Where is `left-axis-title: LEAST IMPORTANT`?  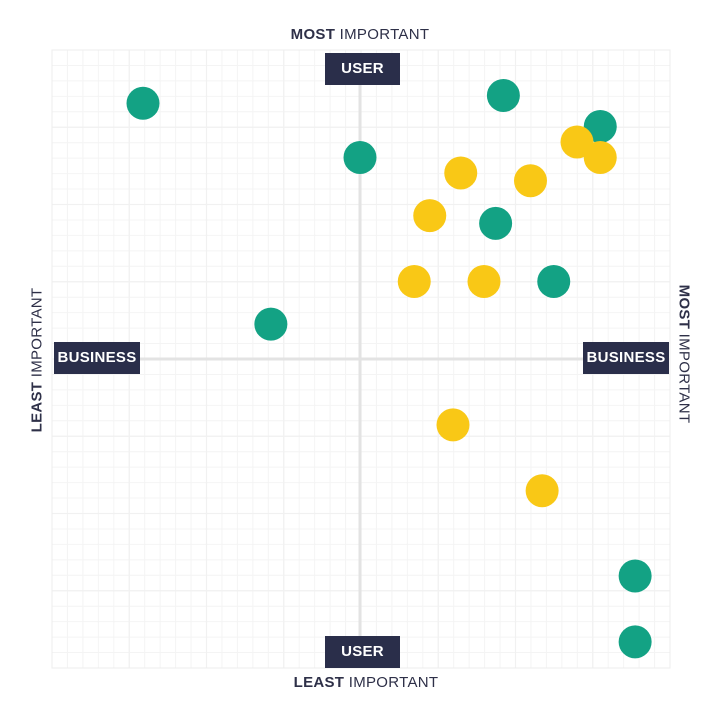
left-axis-title: LEAST IMPORTANT is located at coordinates (37, 360).